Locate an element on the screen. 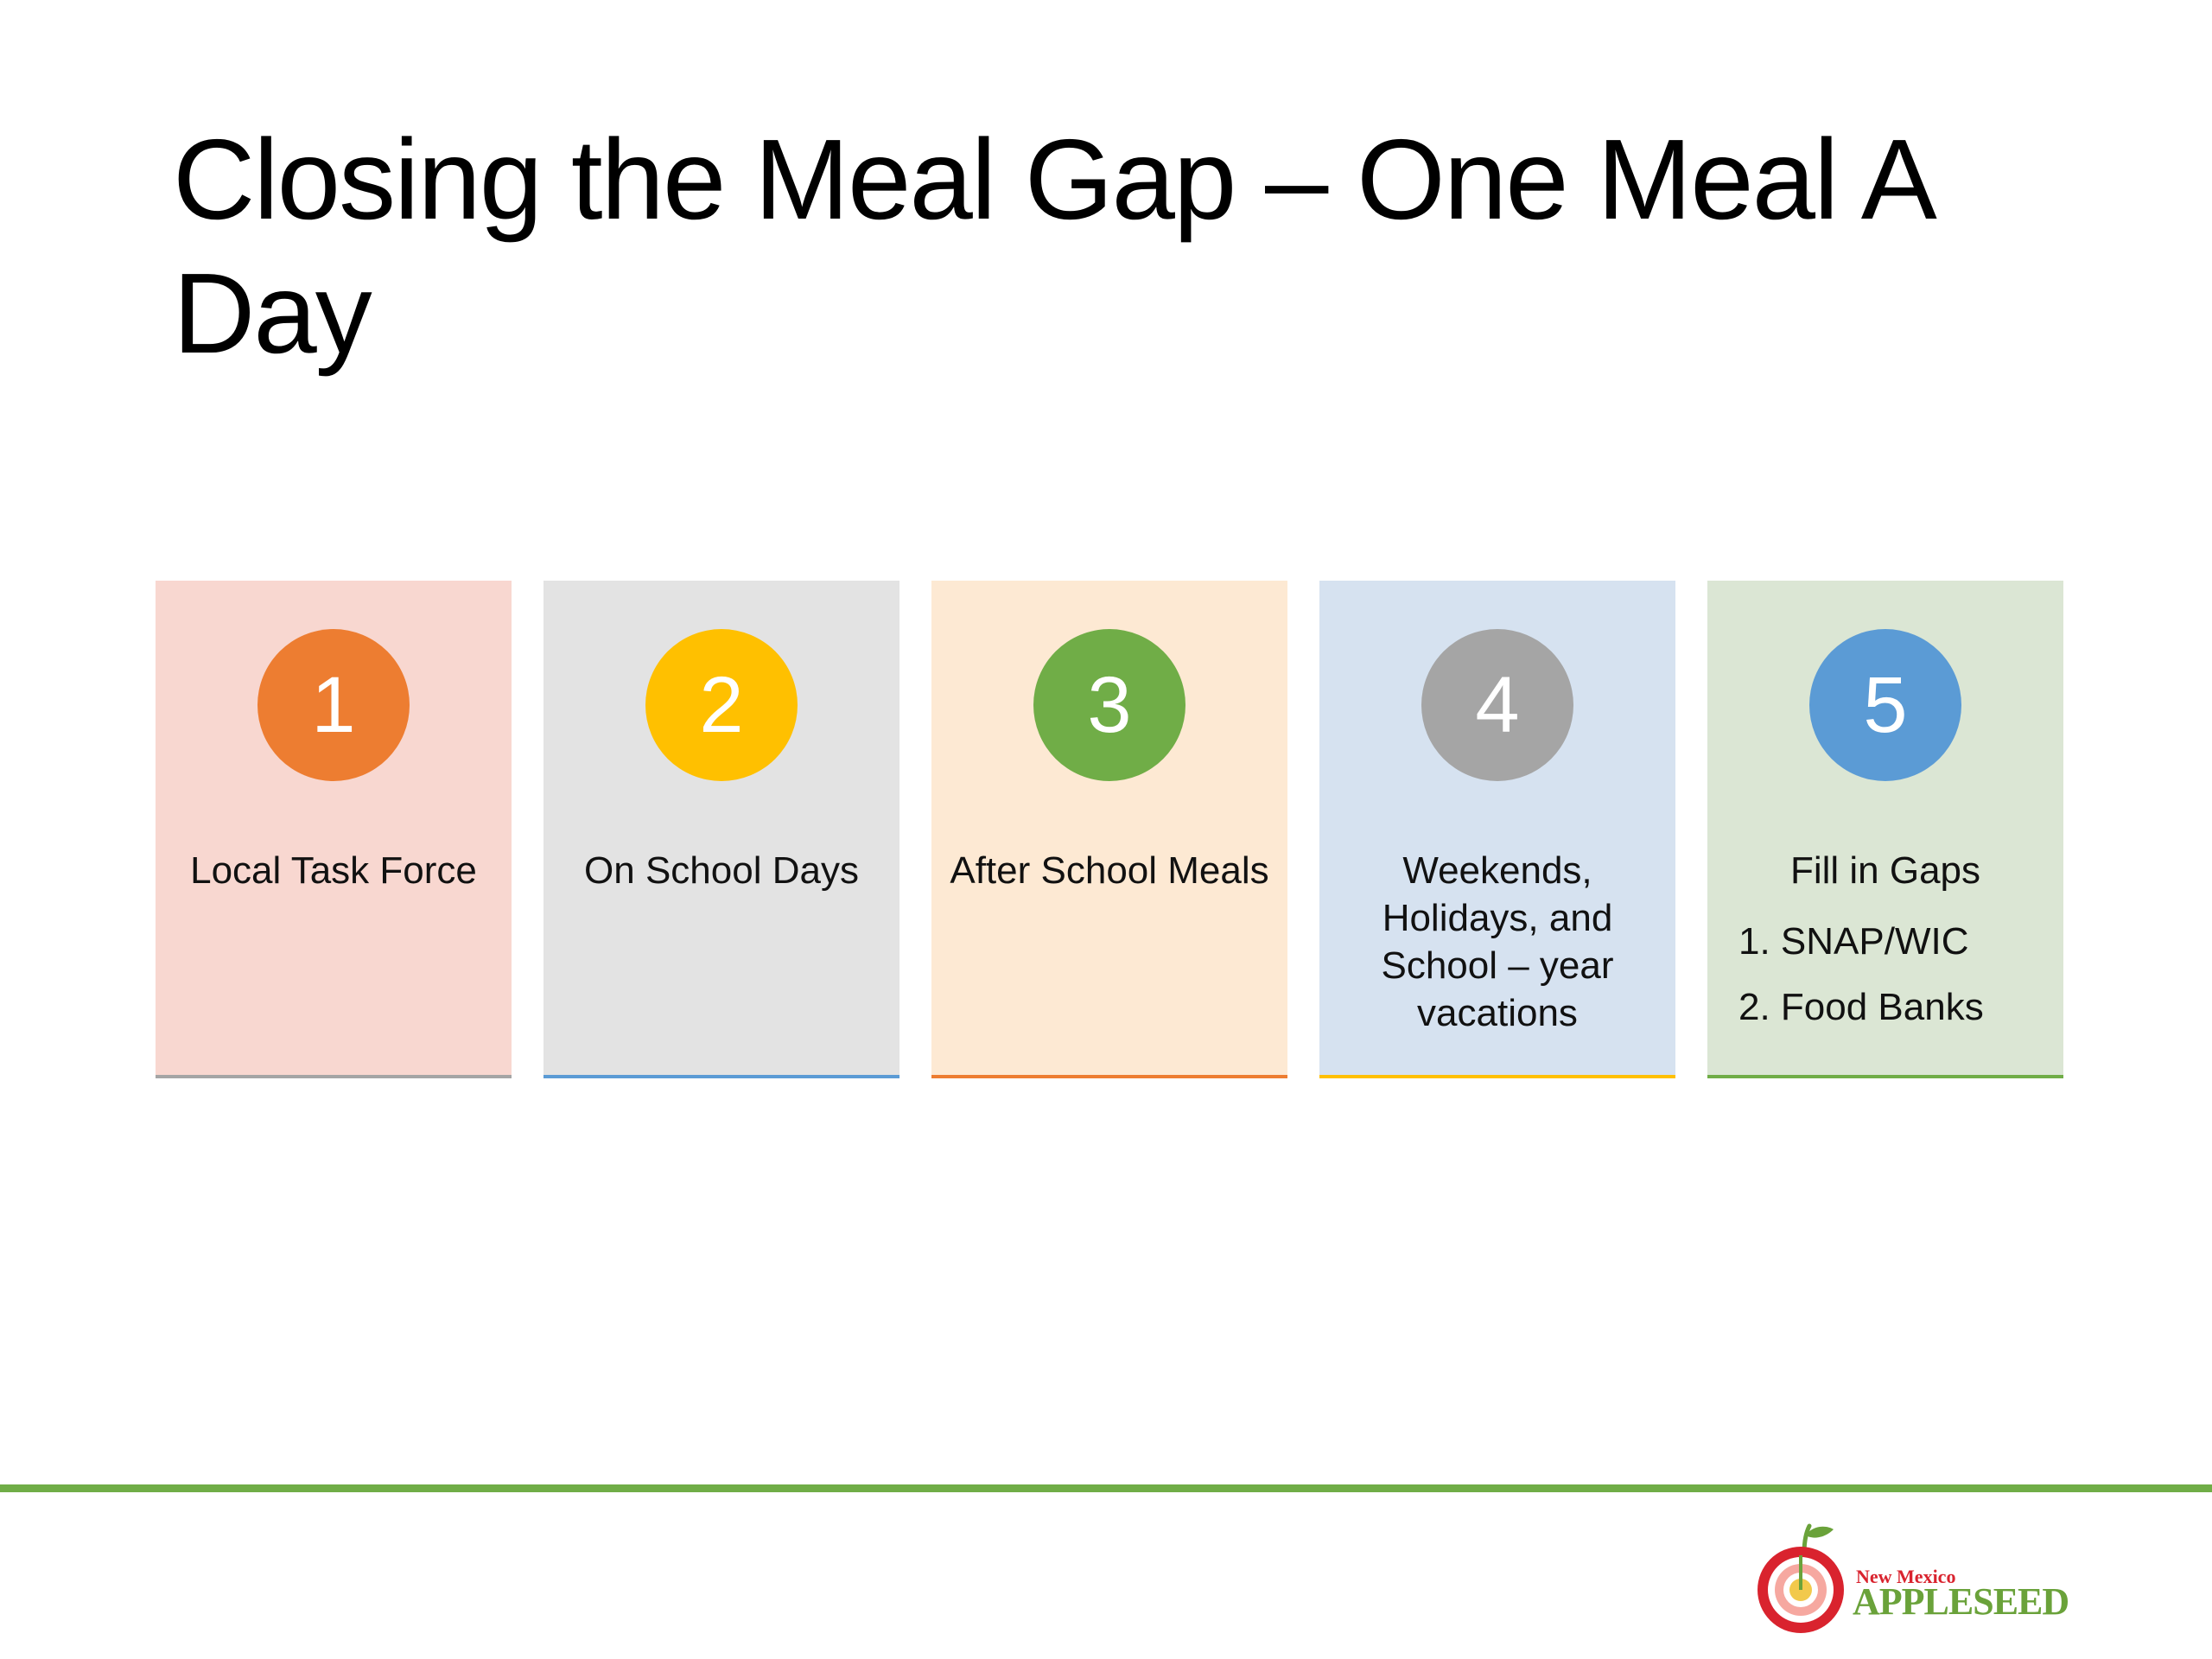 Image resolution: width=2212 pixels, height=1659 pixels. step-label-1: Local Task Force is located at coordinates (333, 870).